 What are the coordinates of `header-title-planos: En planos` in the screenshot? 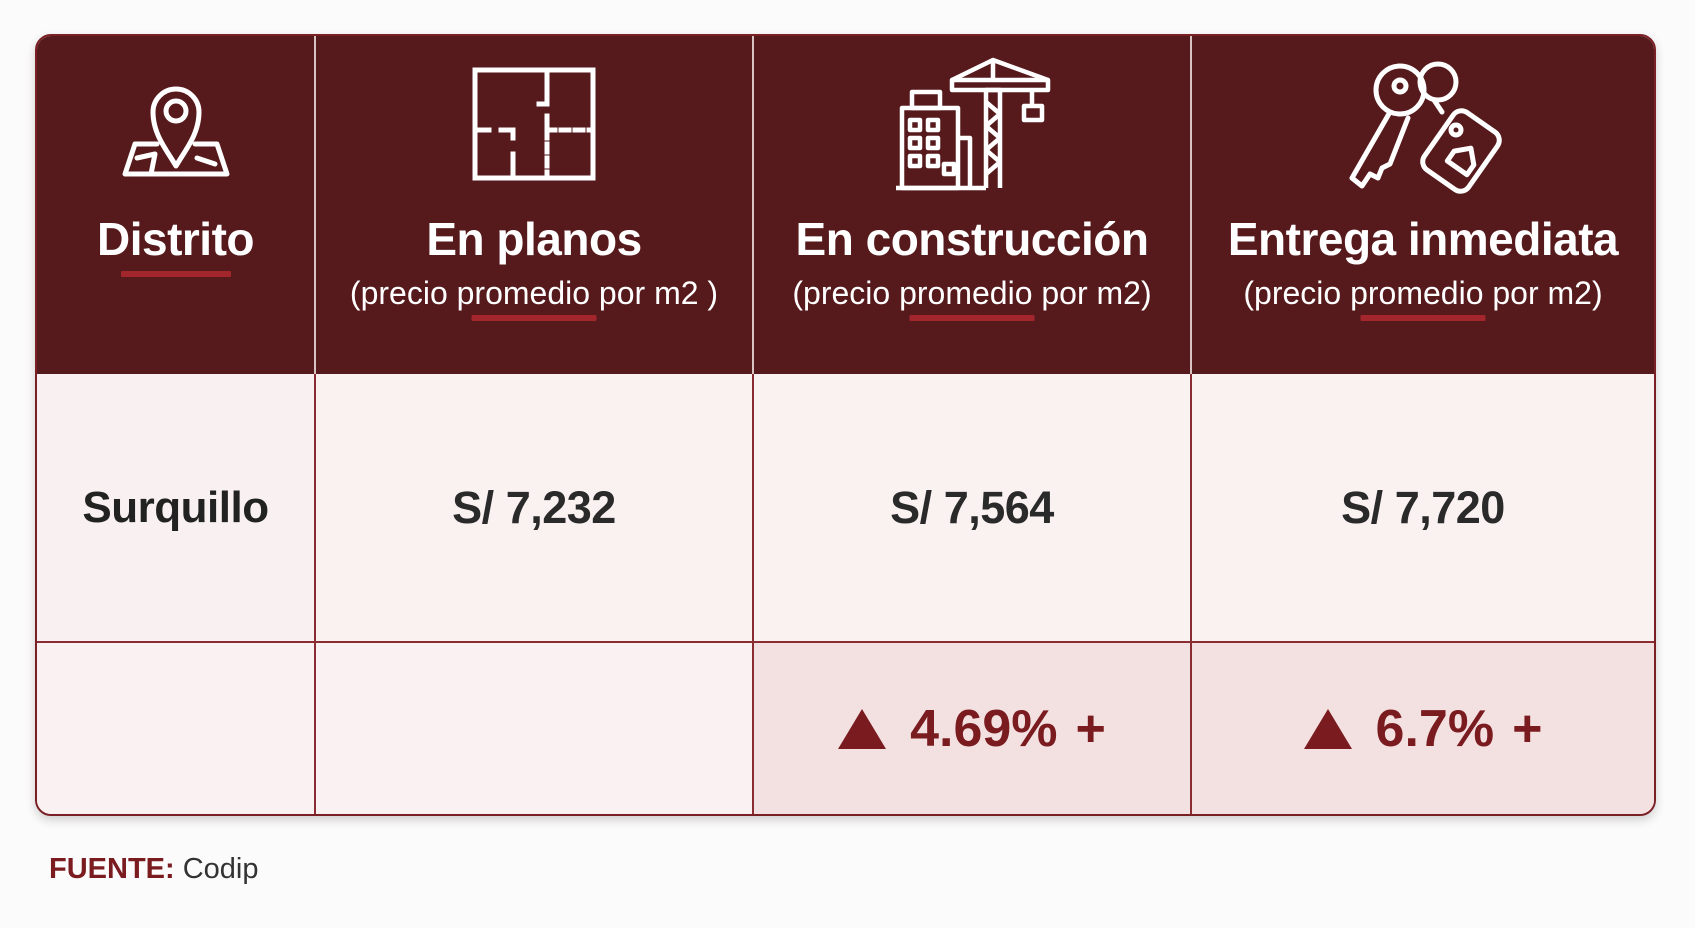 It's located at (534, 239).